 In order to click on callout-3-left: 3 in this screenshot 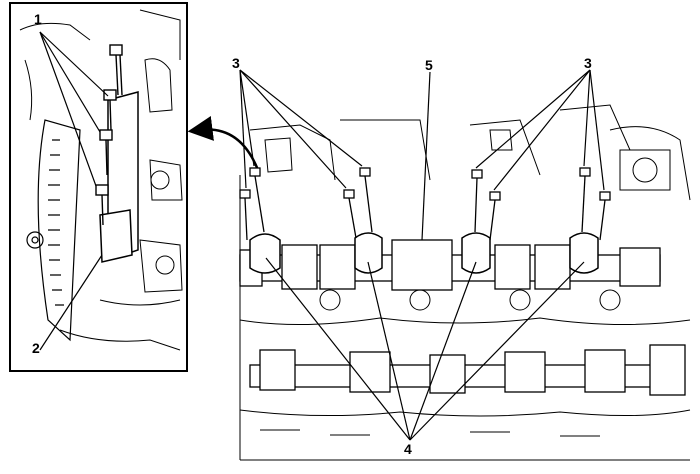, I will do `click(236, 63)`.